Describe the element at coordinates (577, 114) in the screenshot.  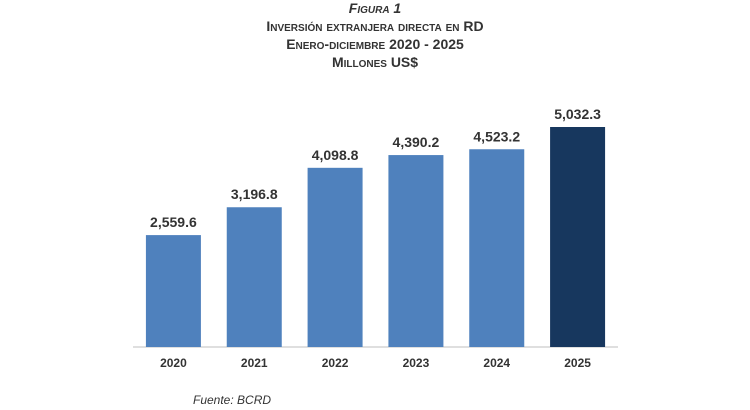
I see `value-label: 5,032.3` at that location.